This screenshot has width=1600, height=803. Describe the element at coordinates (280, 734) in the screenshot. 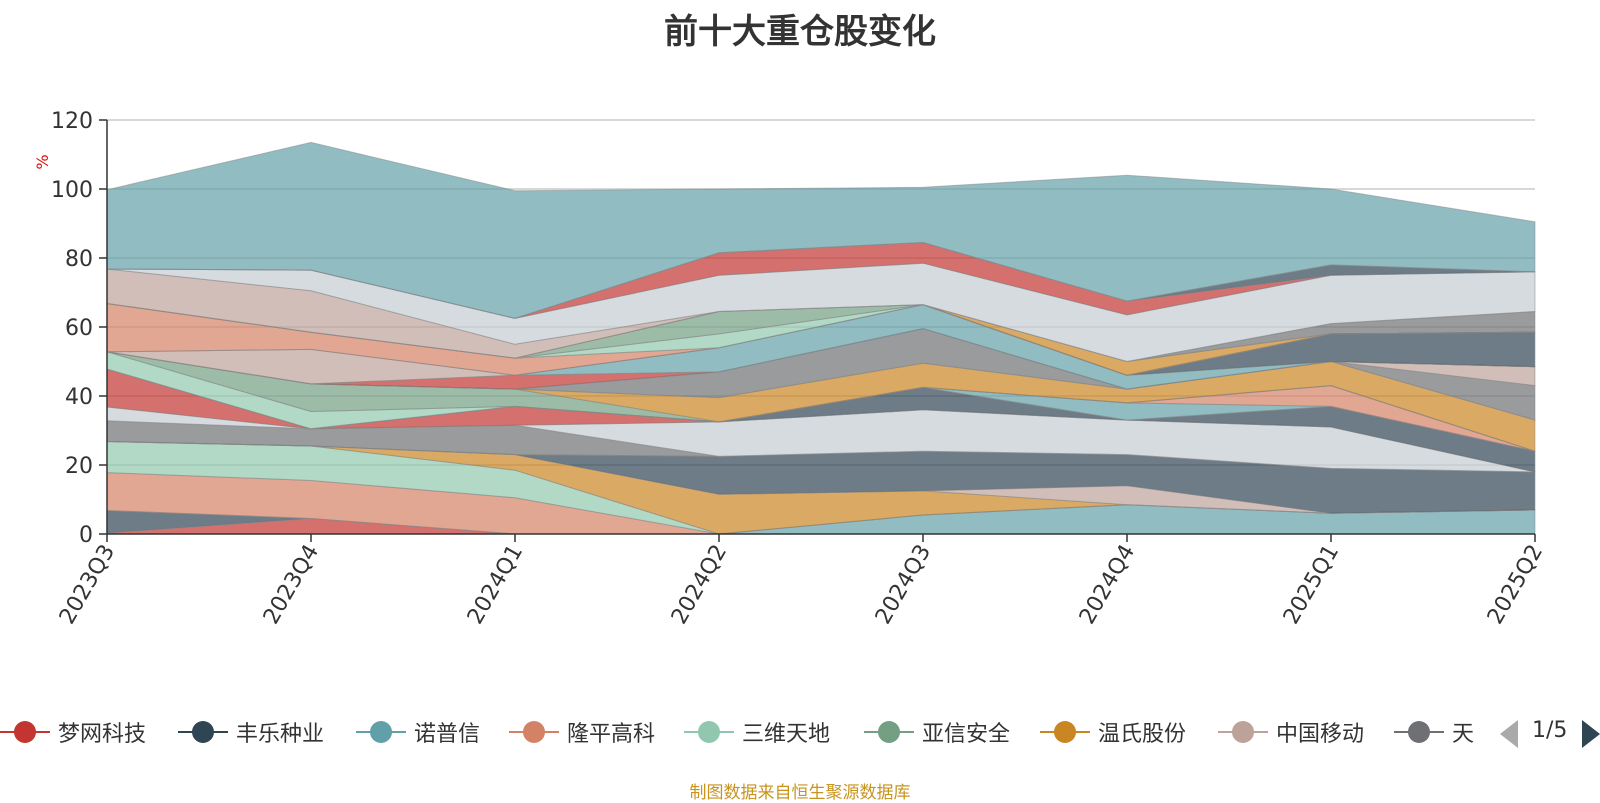

I see `legend-label: 丰乐种业` at that location.